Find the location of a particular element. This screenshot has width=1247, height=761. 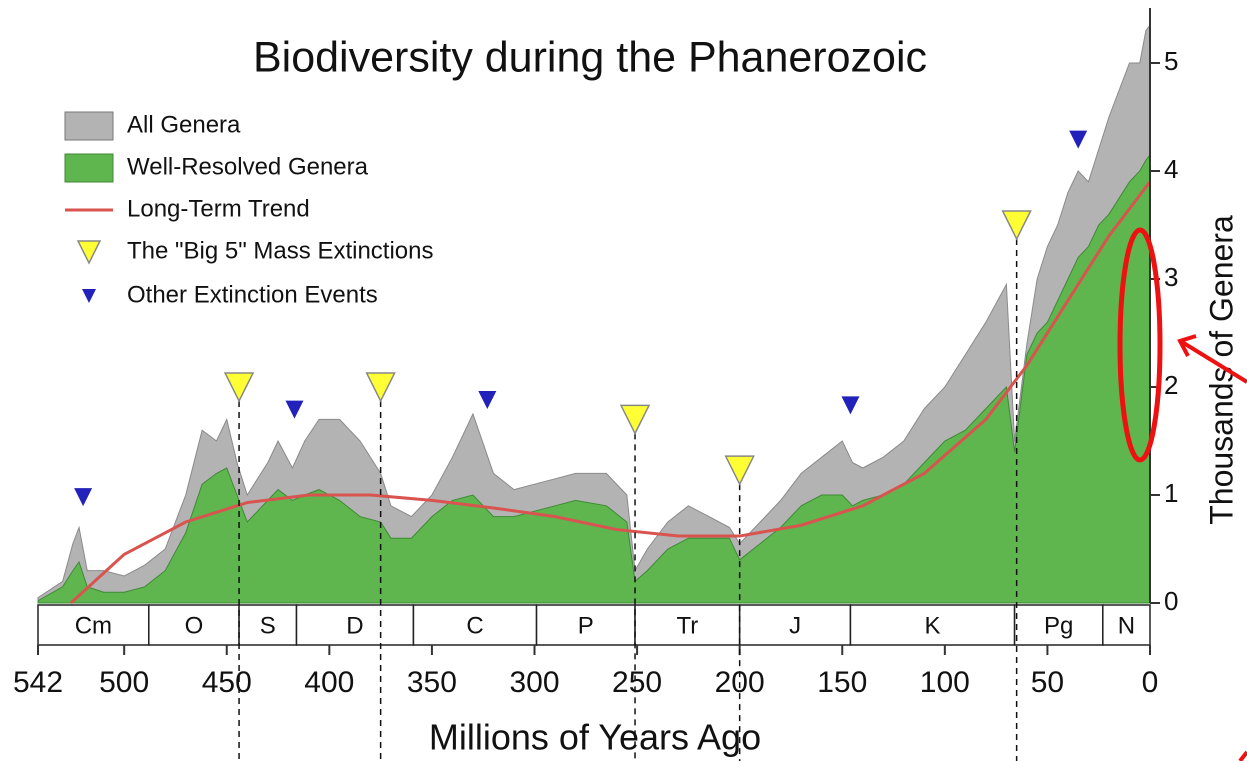

period-label: O is located at coordinates (194, 625).